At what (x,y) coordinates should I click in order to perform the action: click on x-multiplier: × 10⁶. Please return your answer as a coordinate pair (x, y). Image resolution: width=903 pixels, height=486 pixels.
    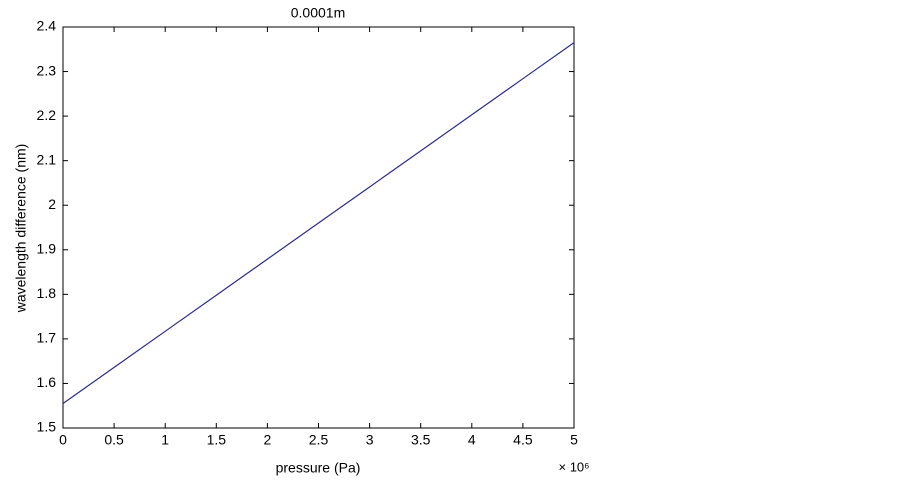
    Looking at the image, I should click on (573, 466).